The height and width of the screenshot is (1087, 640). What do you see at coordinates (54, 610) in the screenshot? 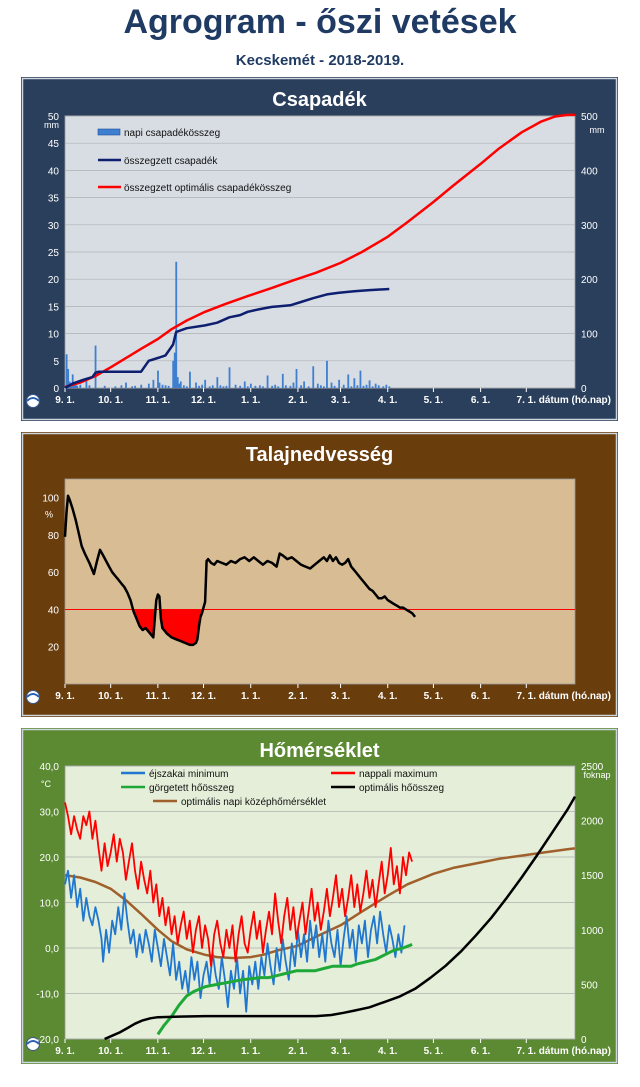
I see `y-tick-label: 40` at bounding box center [54, 610].